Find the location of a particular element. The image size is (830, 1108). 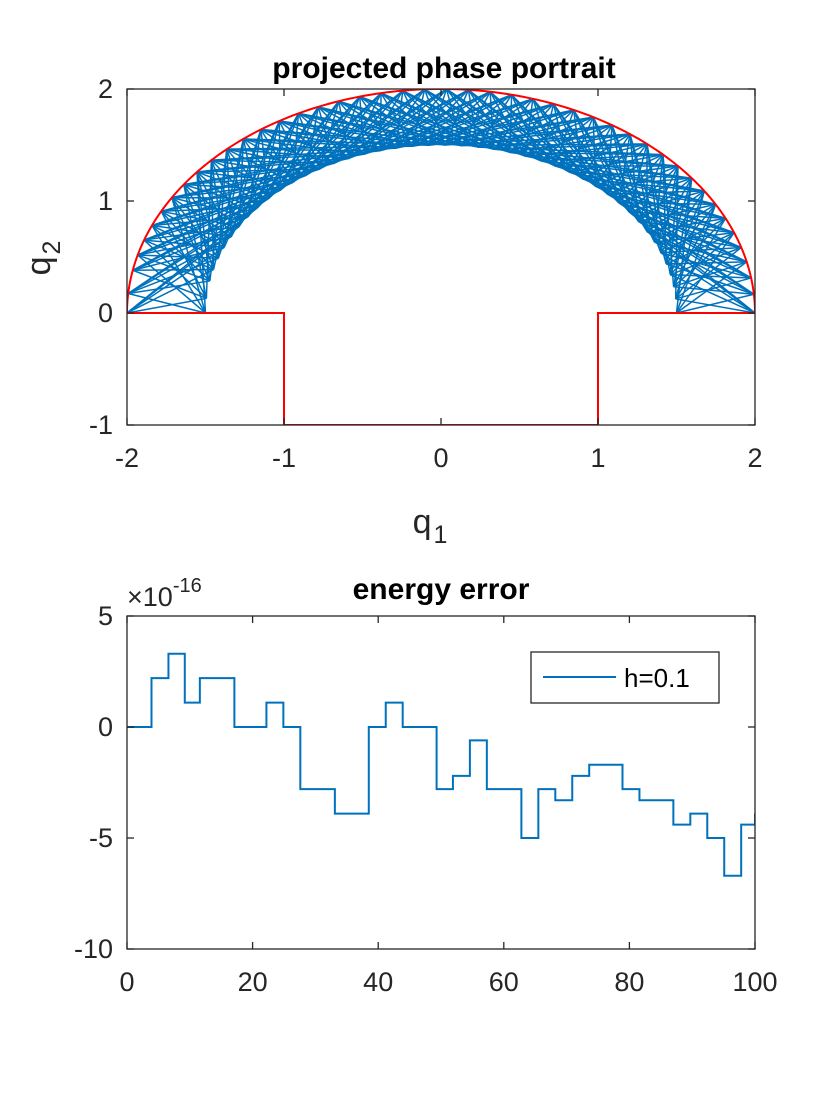

multiplier-base: ×10 is located at coordinates (150, 597).